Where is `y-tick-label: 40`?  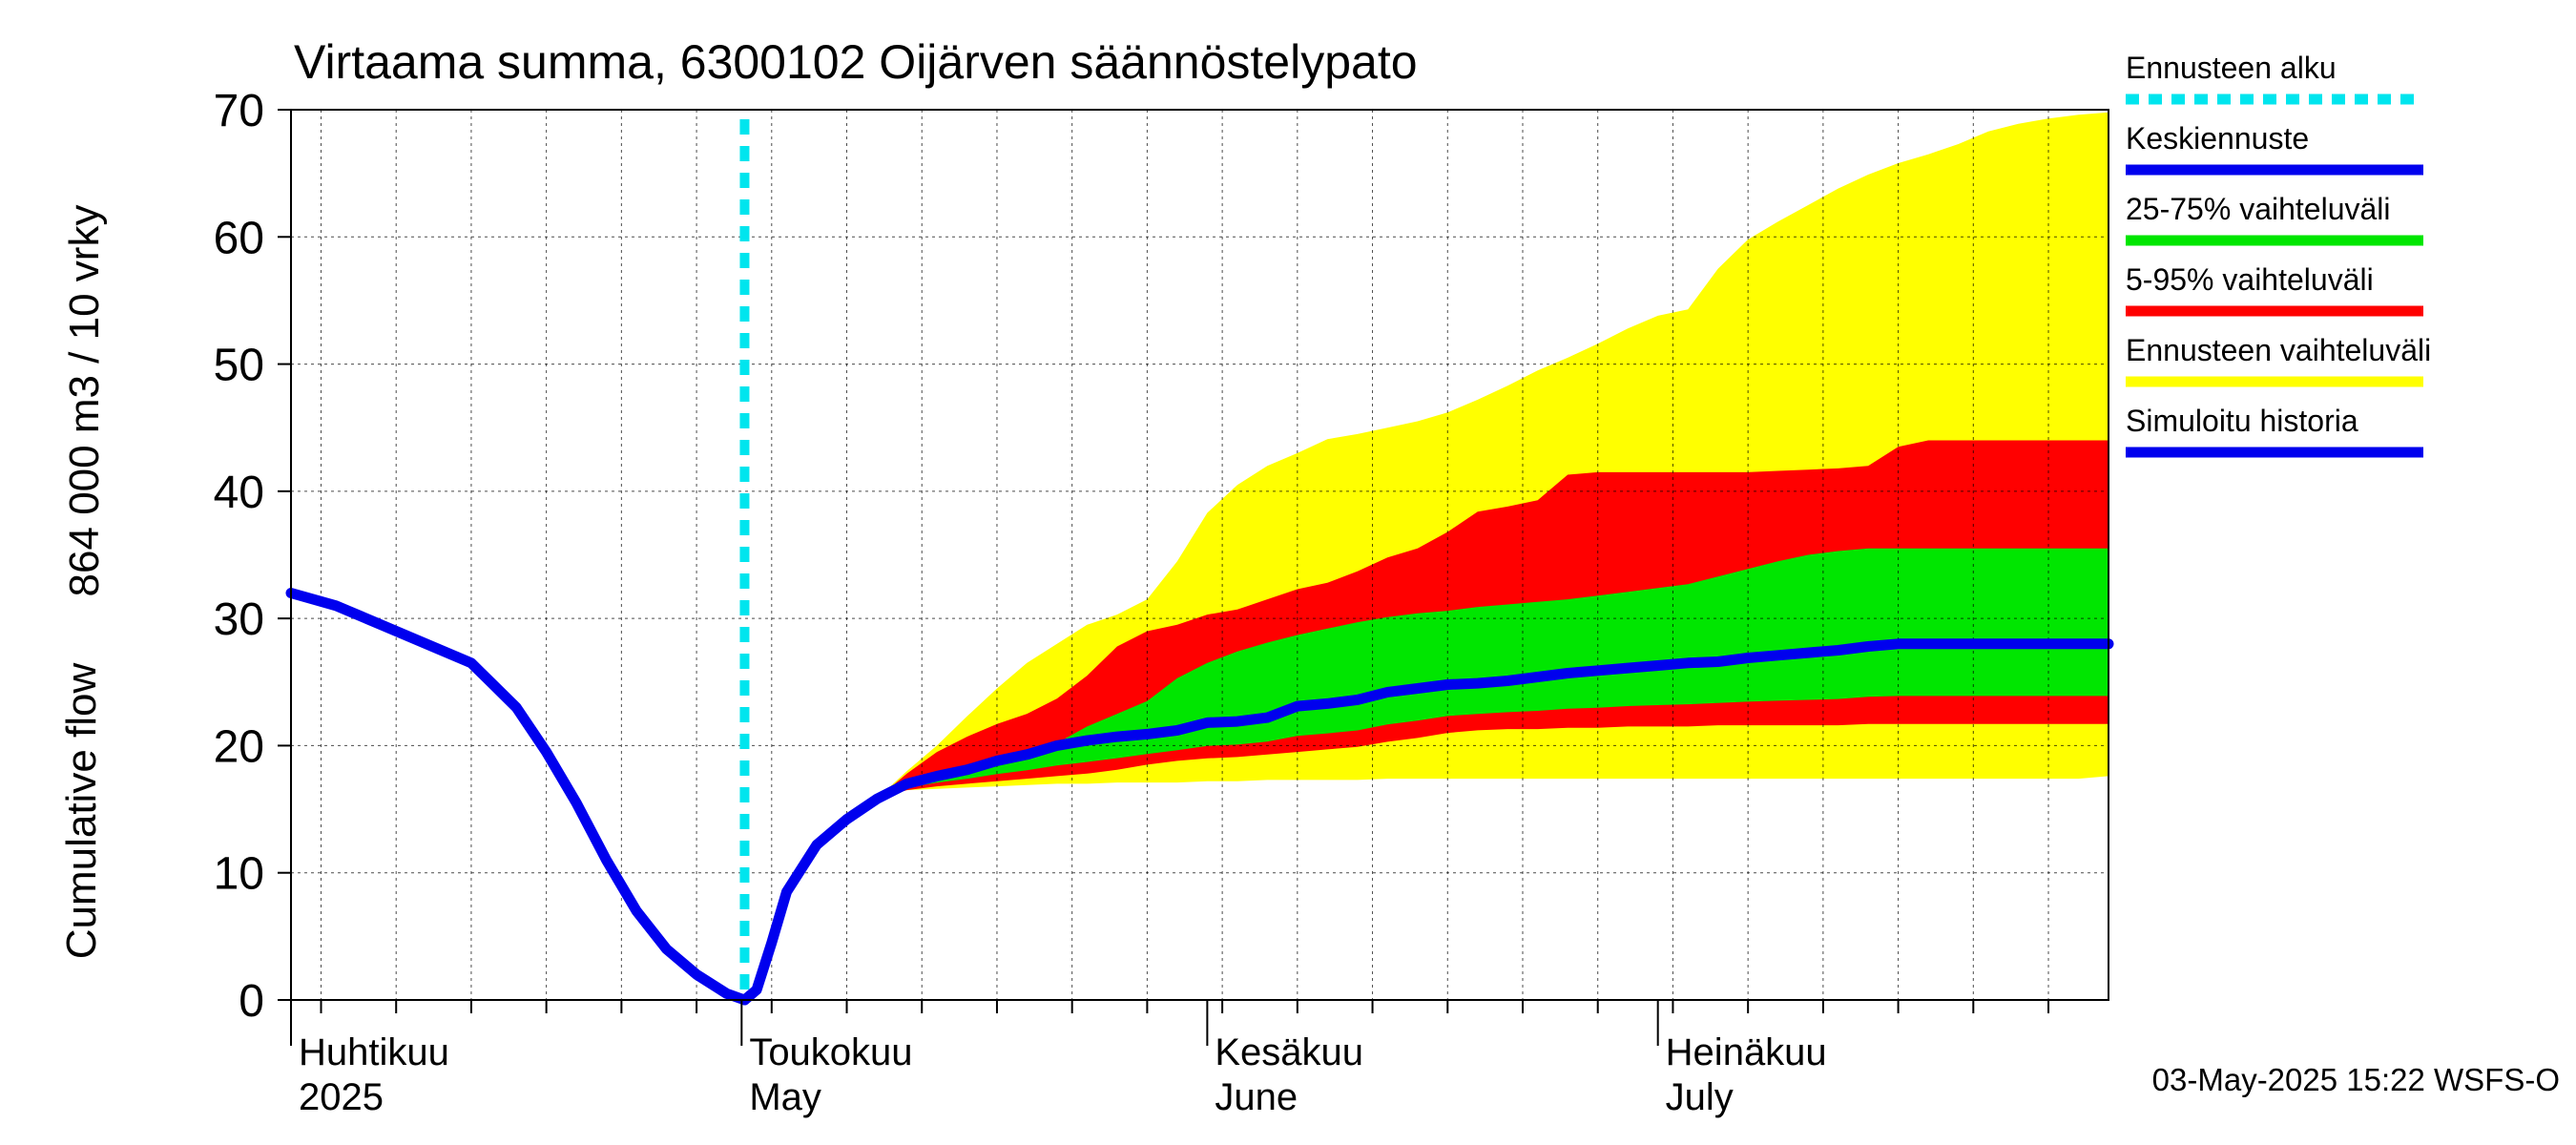
y-tick-label: 40 is located at coordinates (239, 493).